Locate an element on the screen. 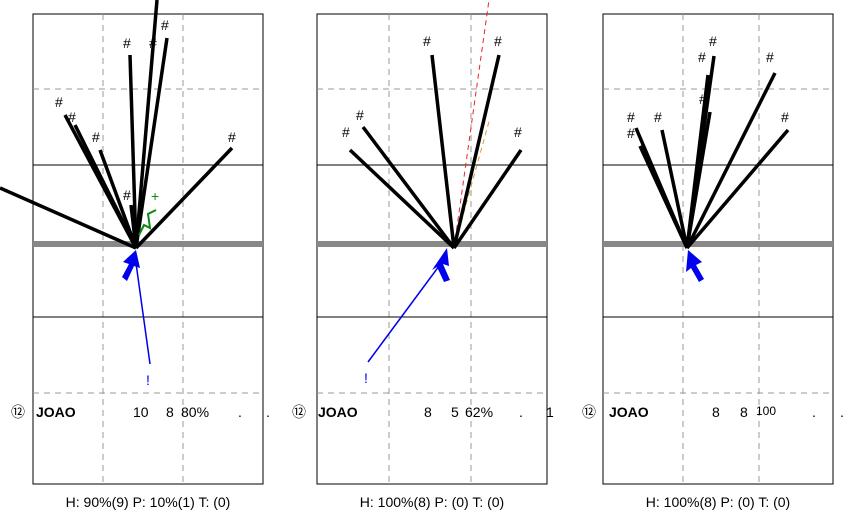 Image resolution: width=851 pixels, height=517 pixels. stat-pct: 100 is located at coordinates (766, 411).